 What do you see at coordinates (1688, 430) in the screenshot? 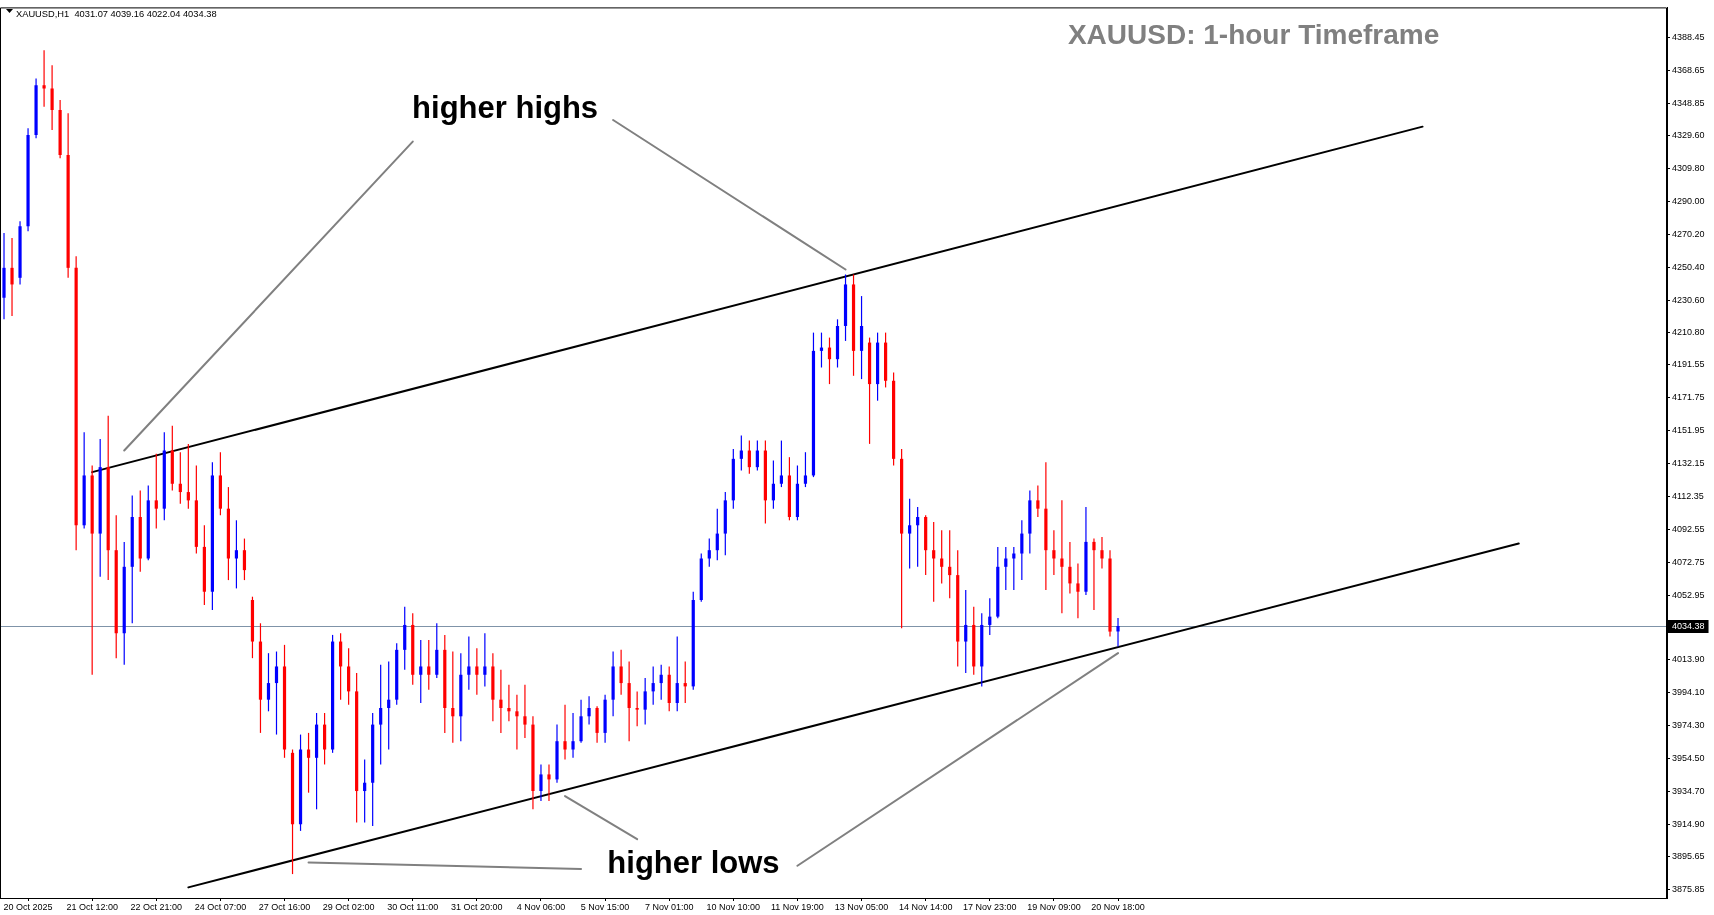
I see `y-tick-label: 4151.95` at bounding box center [1688, 430].